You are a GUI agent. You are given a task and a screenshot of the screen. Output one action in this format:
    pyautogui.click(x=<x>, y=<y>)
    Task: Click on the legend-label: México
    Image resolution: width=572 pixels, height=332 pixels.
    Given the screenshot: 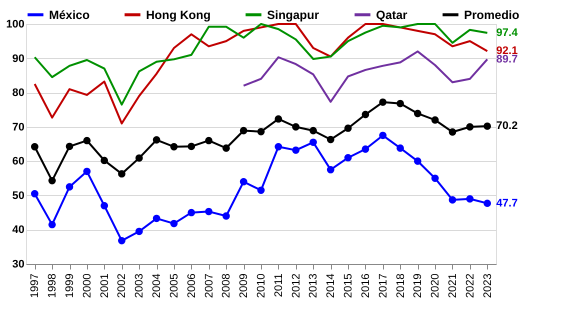 What is the action you would take?
    pyautogui.click(x=69, y=15)
    